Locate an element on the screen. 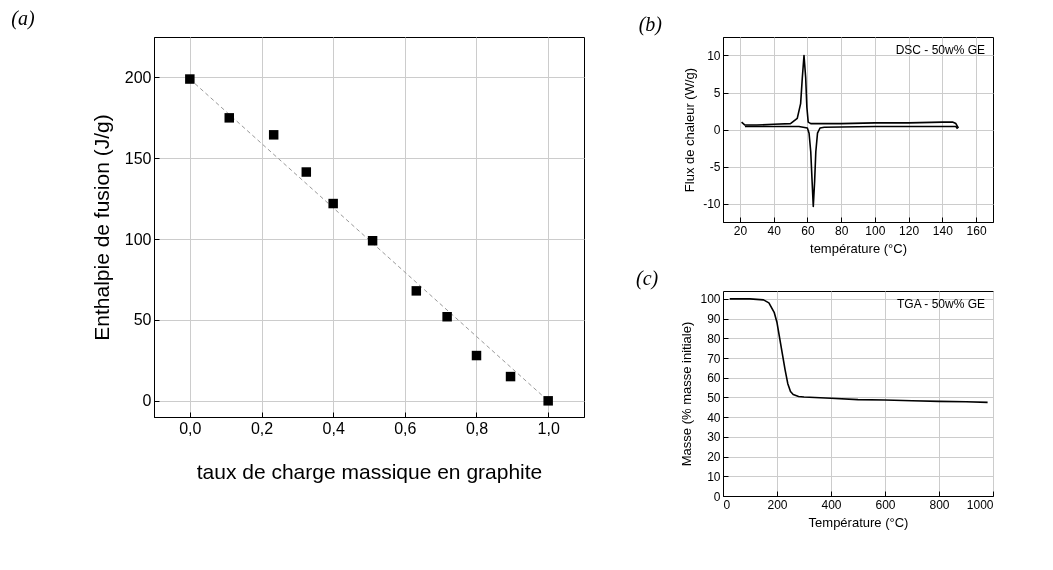 The width and height of the screenshot is (1053, 570). y-axis-title: Enthalpie de fusion (J/g) is located at coordinates (101, 227).